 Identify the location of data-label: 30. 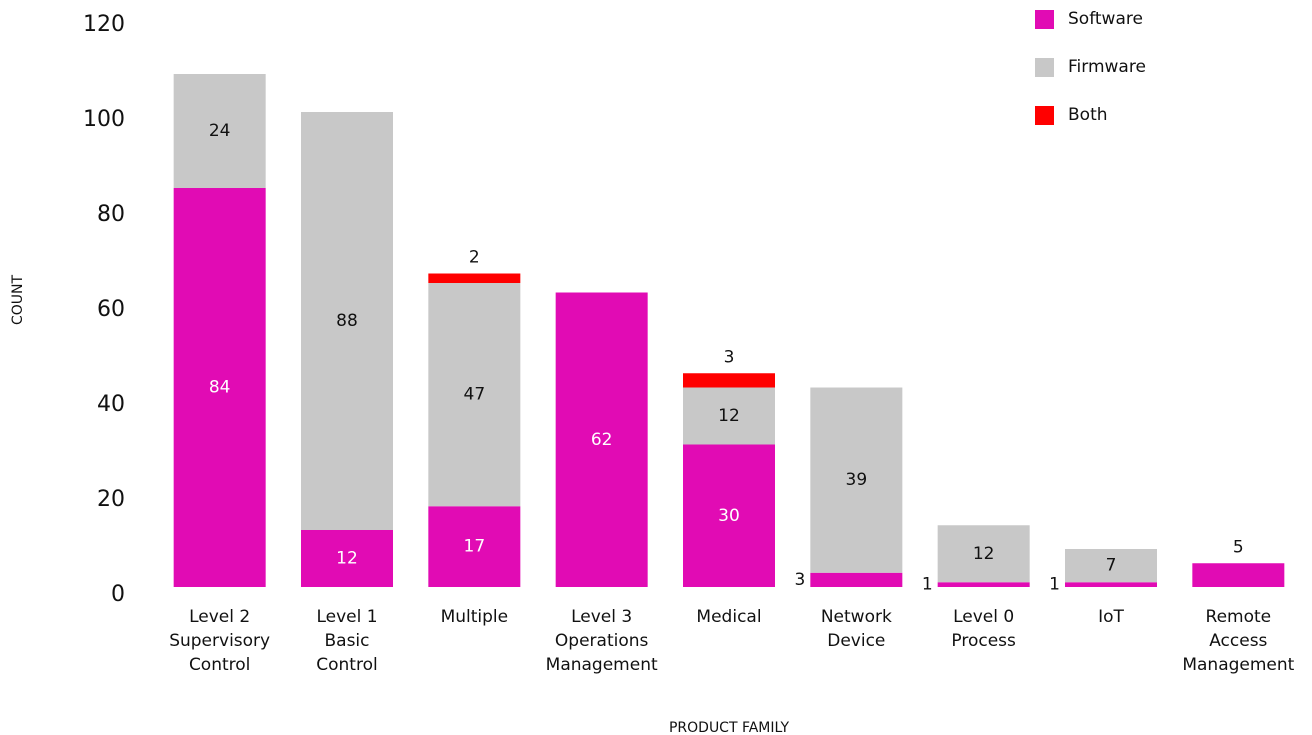
(729, 516).